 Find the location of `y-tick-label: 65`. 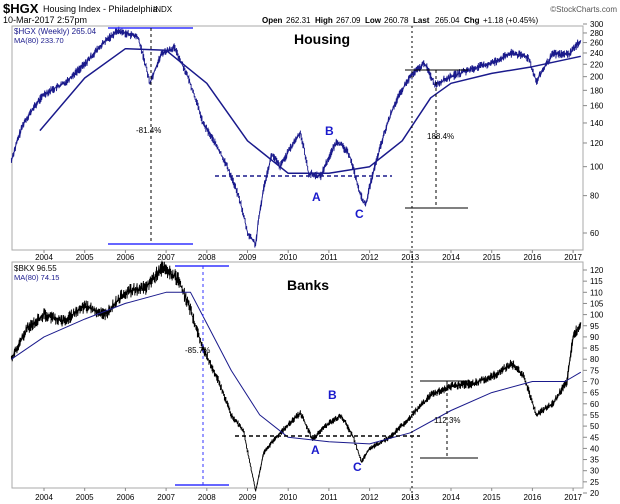

y-tick-label: 65 is located at coordinates (594, 393).